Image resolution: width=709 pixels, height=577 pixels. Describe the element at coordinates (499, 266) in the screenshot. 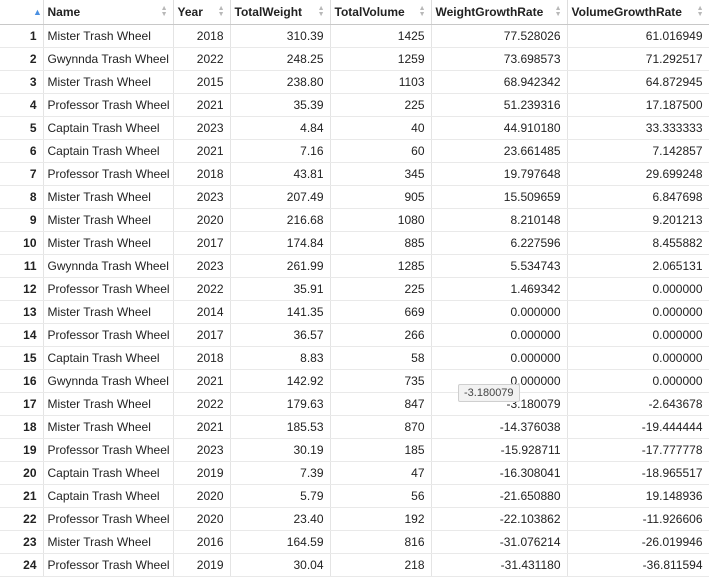

I see `cell-weight-growth-rate: 5.534743` at that location.